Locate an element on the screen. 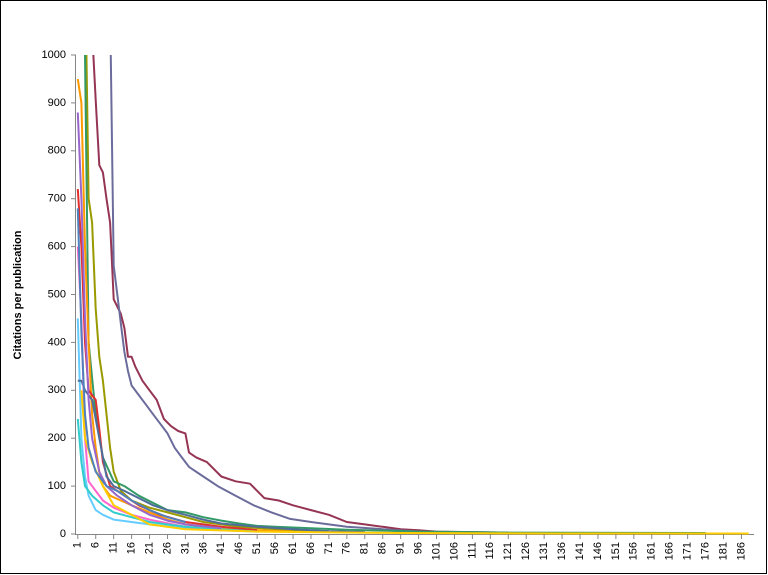 This screenshot has width=768, height=575. x-tick-label: 6 is located at coordinates (96, 545).